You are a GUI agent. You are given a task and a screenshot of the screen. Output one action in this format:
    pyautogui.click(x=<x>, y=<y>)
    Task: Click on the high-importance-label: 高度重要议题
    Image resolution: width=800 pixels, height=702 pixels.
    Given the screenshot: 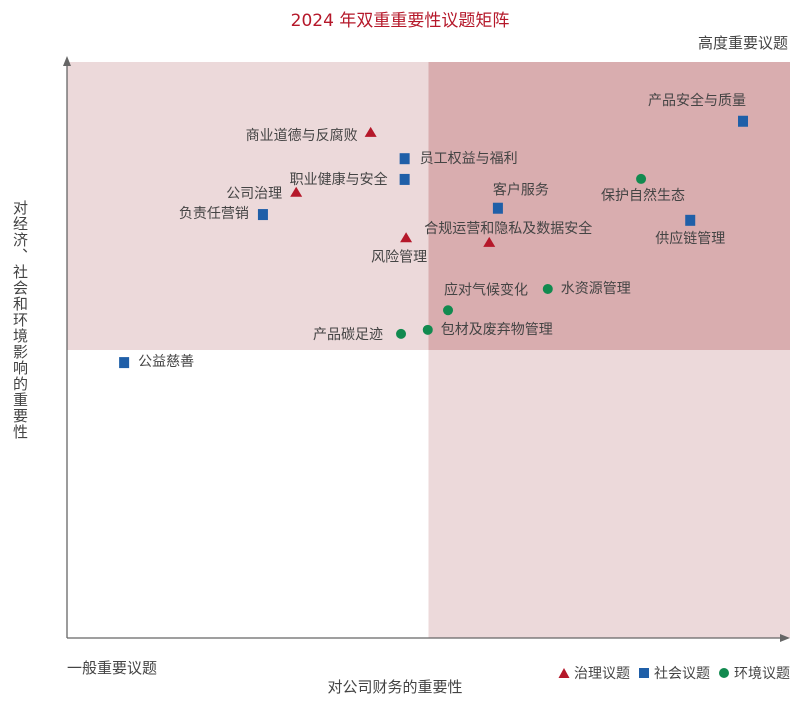 What is the action you would take?
    pyautogui.click(x=742, y=43)
    